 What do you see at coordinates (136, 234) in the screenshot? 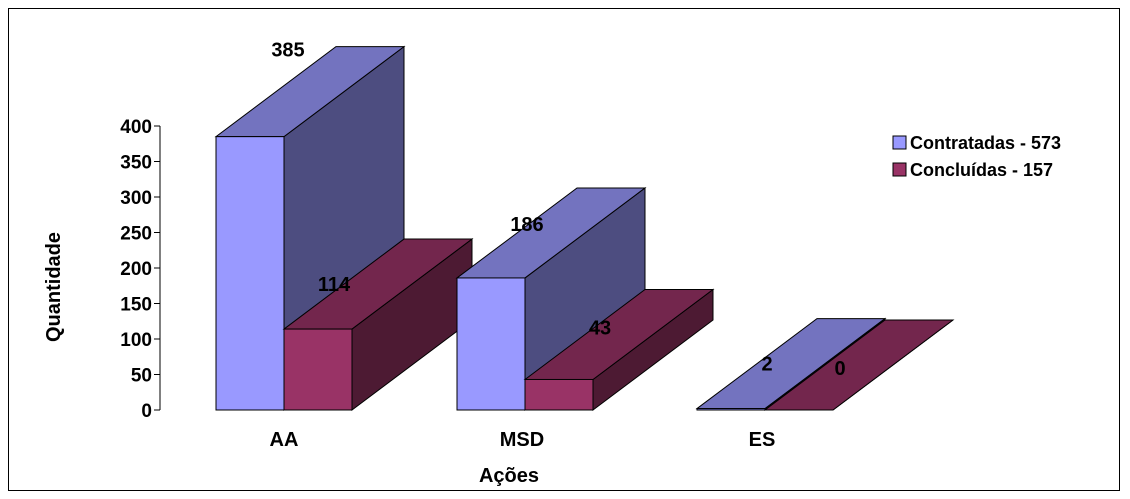
I see `y-tick-label: 250` at bounding box center [136, 234].